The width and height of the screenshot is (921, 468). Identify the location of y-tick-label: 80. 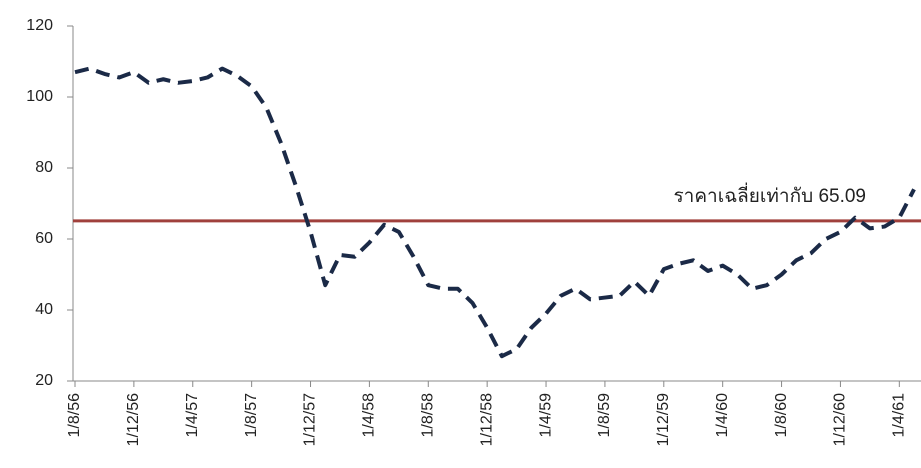
(44, 167).